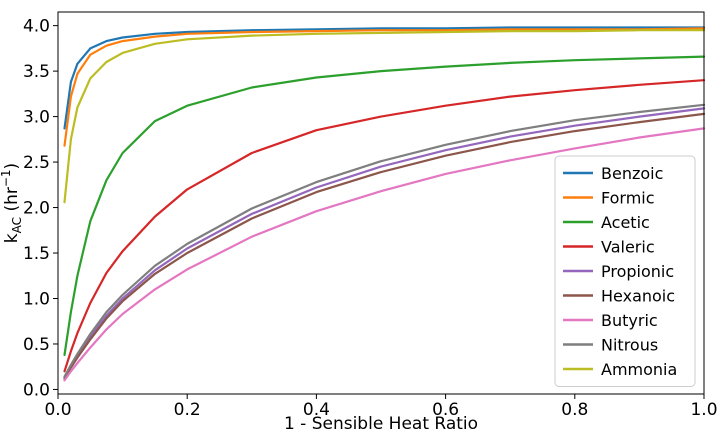  I want to click on legend-label-hexanoic: Hexanoic, so click(638, 296).